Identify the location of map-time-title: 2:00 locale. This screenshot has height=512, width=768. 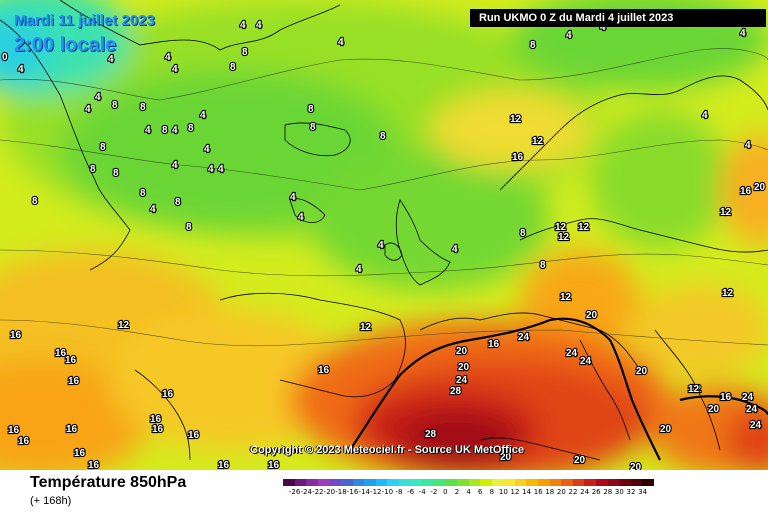
(65, 45).